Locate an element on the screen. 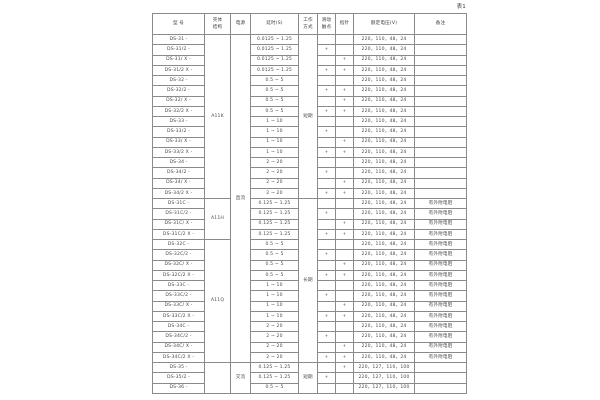  table-row: DS-34/2 - 2 ~ 20 +220，110，48，24 is located at coordinates (309, 173).